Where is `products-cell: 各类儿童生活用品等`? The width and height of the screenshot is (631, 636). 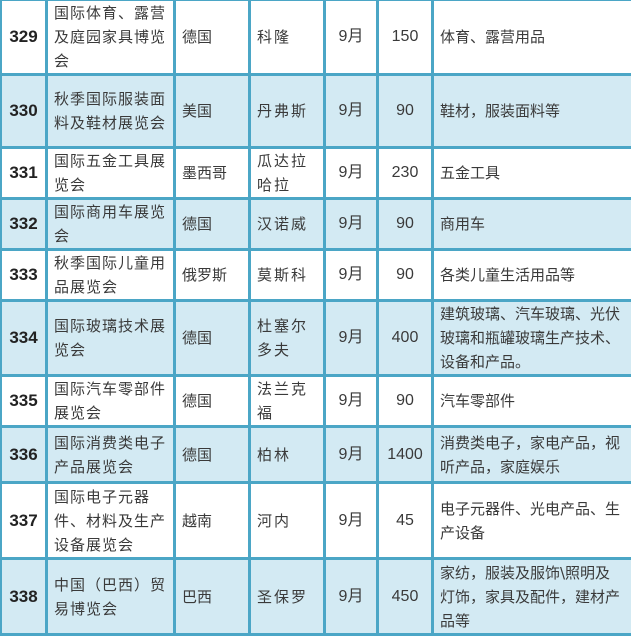 products-cell: 各类儿童生活用品等 is located at coordinates (532, 275).